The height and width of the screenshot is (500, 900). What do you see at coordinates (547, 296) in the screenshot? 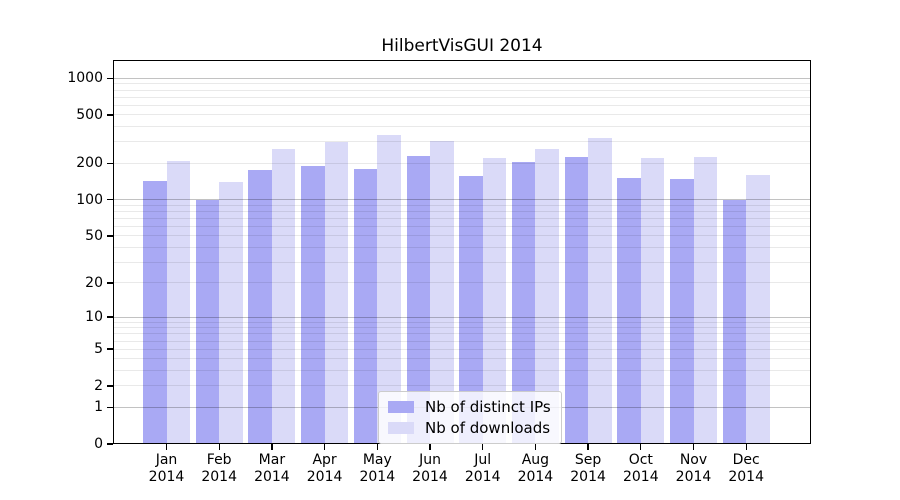
I see `bar-downloads-aug` at bounding box center [547, 296].